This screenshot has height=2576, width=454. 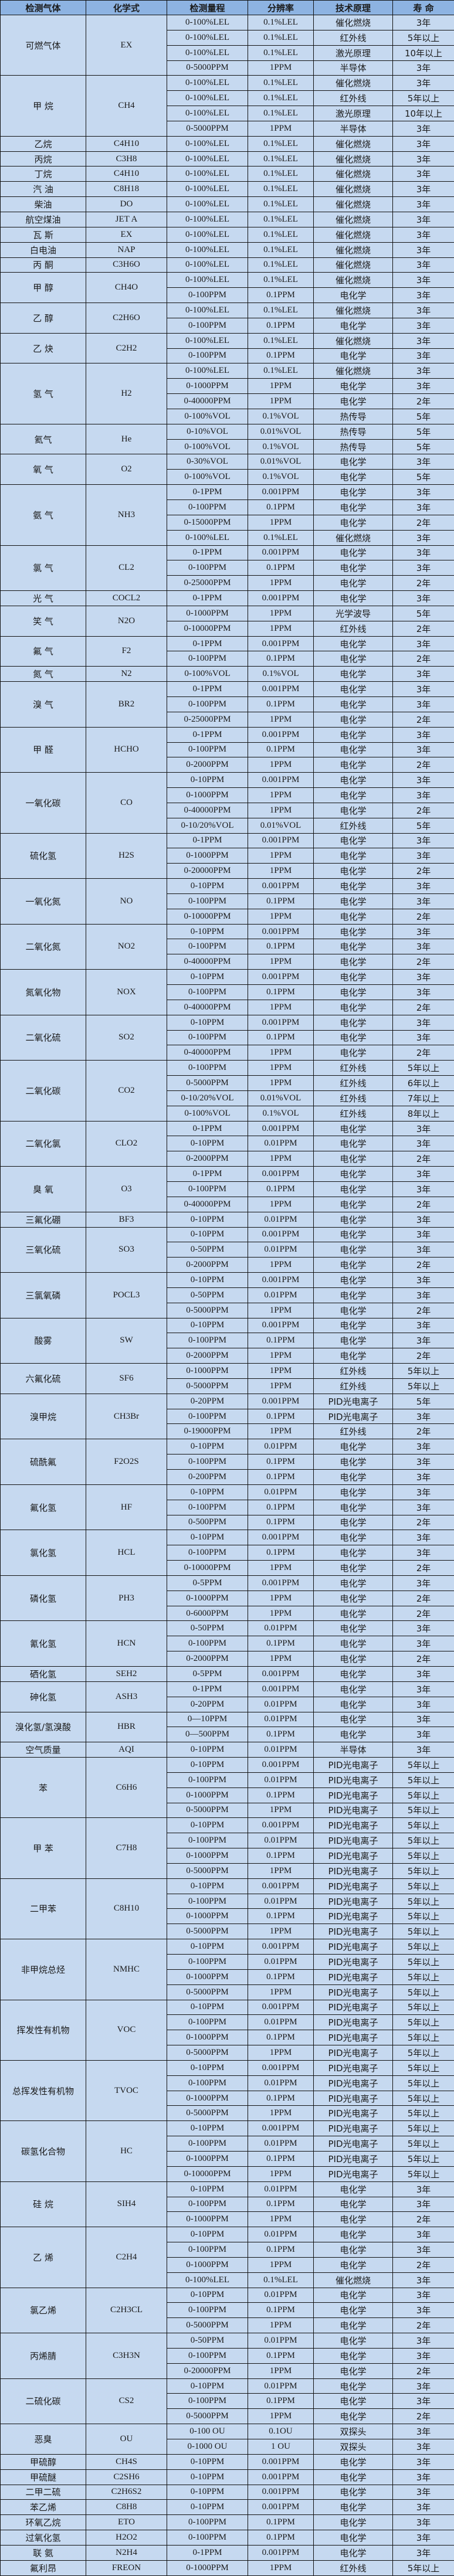 I want to click on range-cell: 0-10PPM, so click(x=207, y=1947).